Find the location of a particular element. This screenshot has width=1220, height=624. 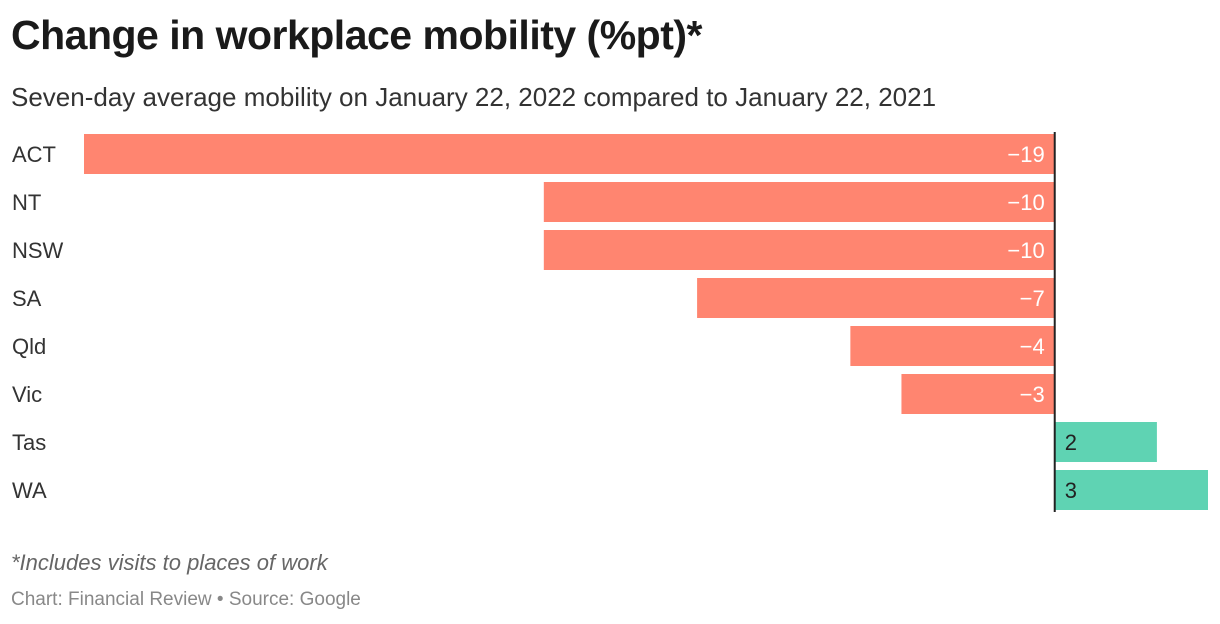

chart-title: Change in workplace mobility (%pt)* is located at coordinates (356, 35).